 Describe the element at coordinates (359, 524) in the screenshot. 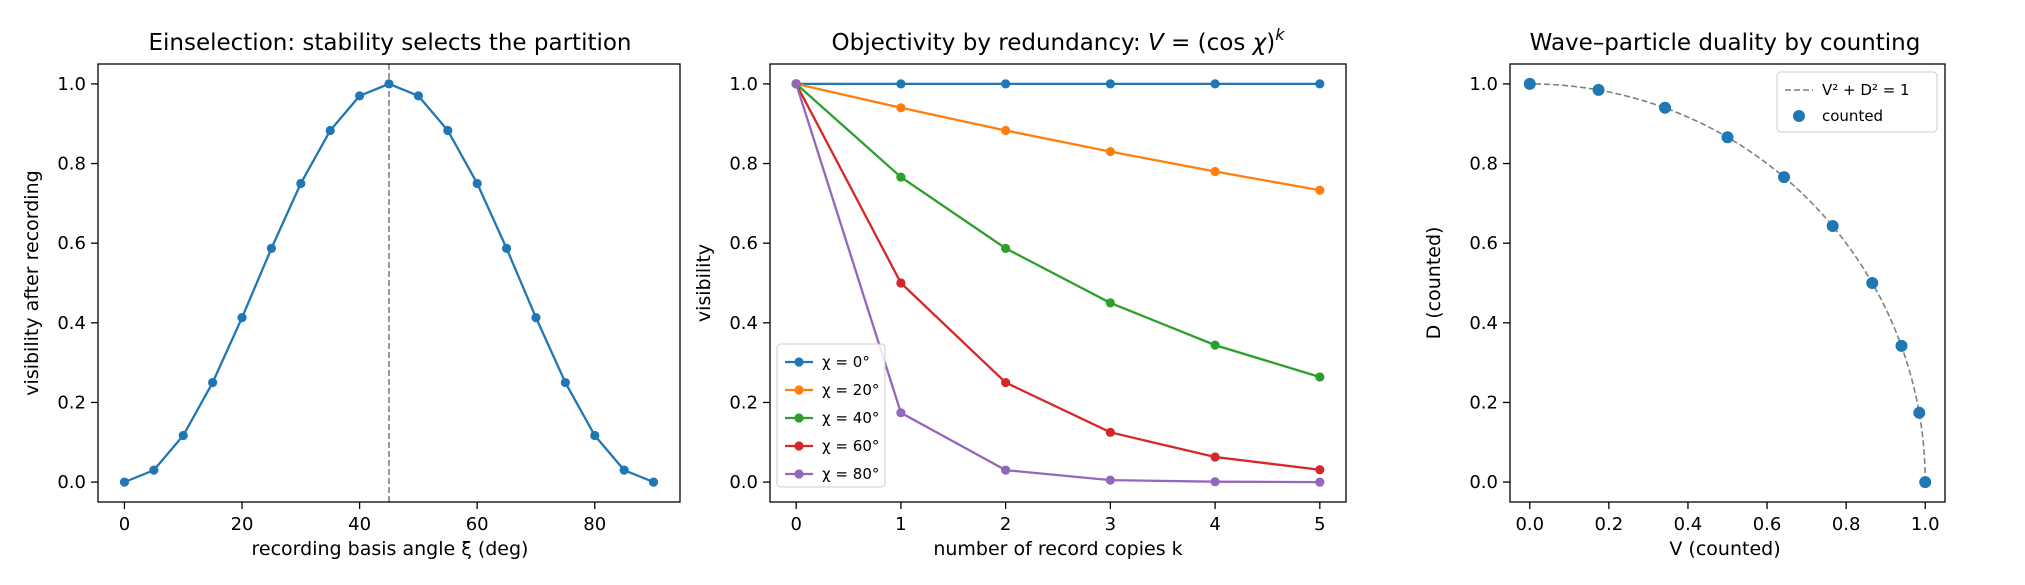

I see `x-tick-label: 40` at that location.